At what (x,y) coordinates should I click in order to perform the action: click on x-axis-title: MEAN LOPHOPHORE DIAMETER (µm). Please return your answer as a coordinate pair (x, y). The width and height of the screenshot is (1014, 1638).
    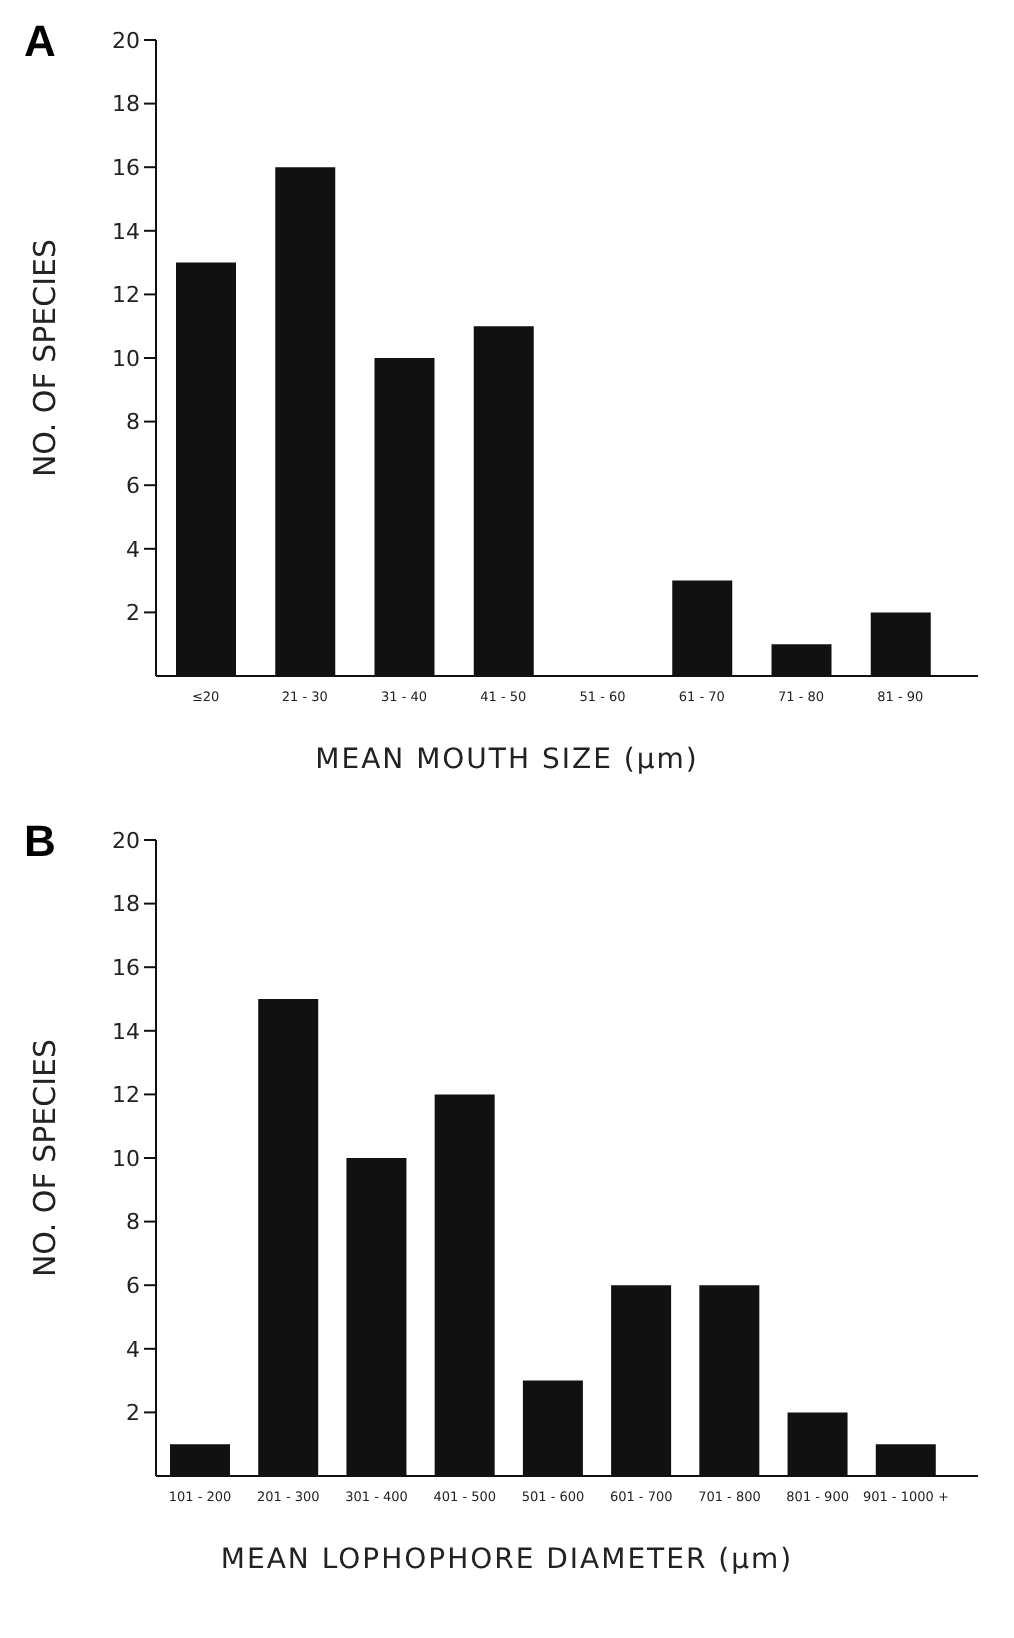
    Looking at the image, I should click on (507, 1560).